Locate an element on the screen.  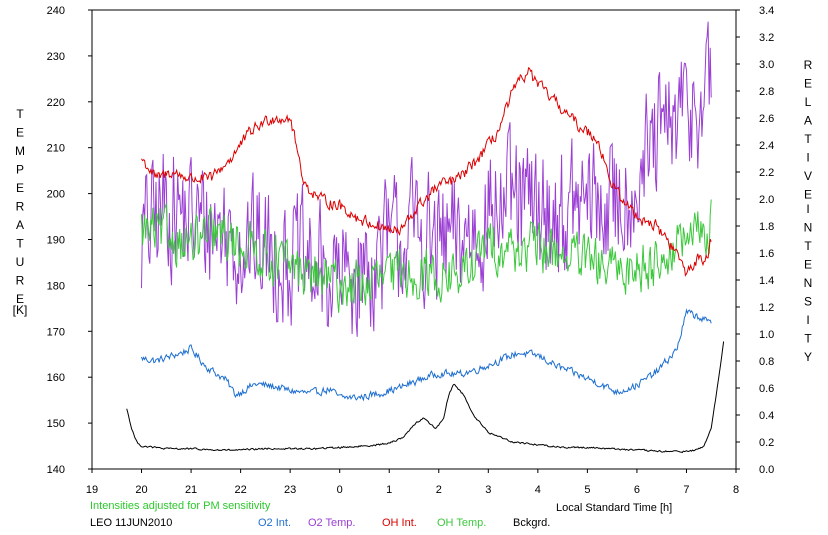
left-axis-letter: P is located at coordinates (20, 170).